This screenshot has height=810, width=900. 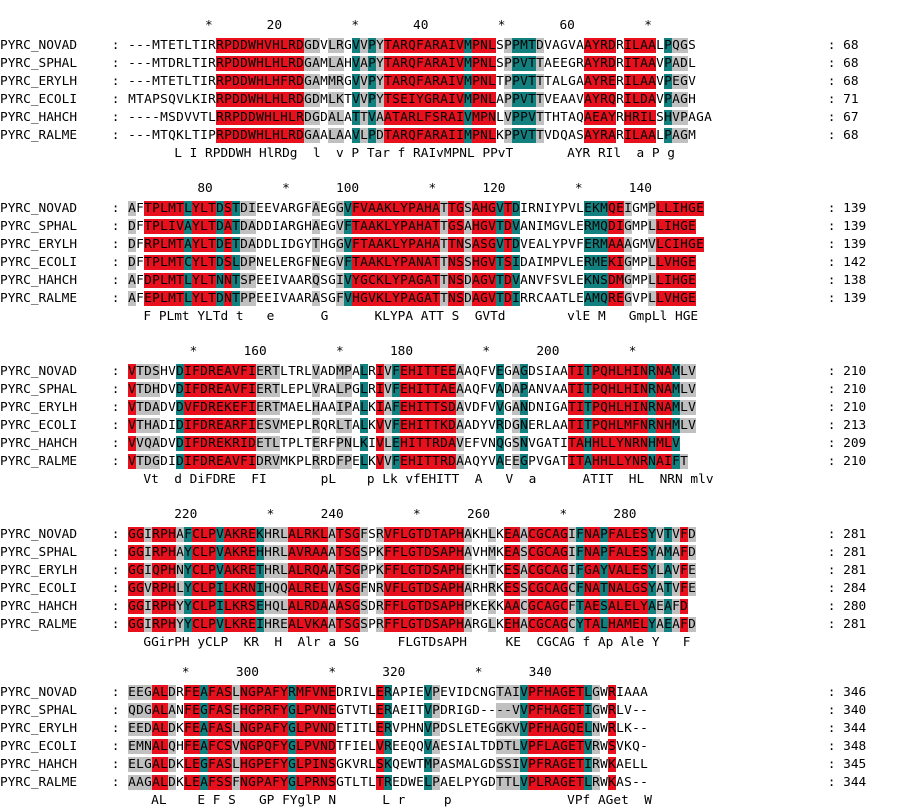 What do you see at coordinates (39, 425) in the screenshot?
I see `sequence-name: PYRC_ECOLI` at bounding box center [39, 425].